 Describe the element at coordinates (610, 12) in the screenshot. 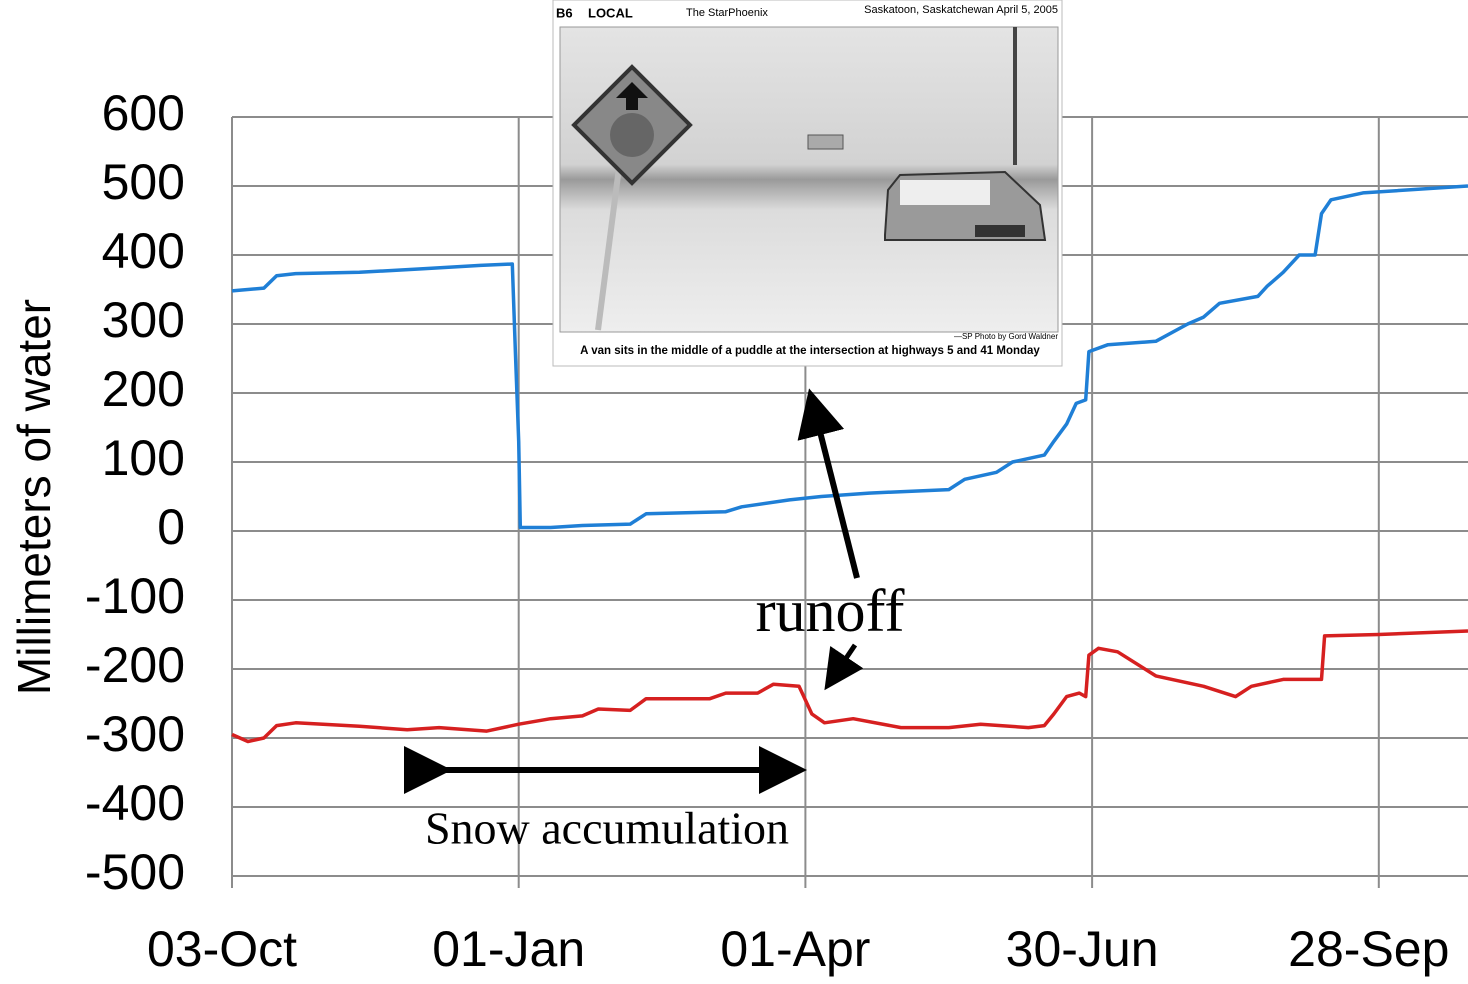

I see `inset-section-name: LOCAL` at that location.